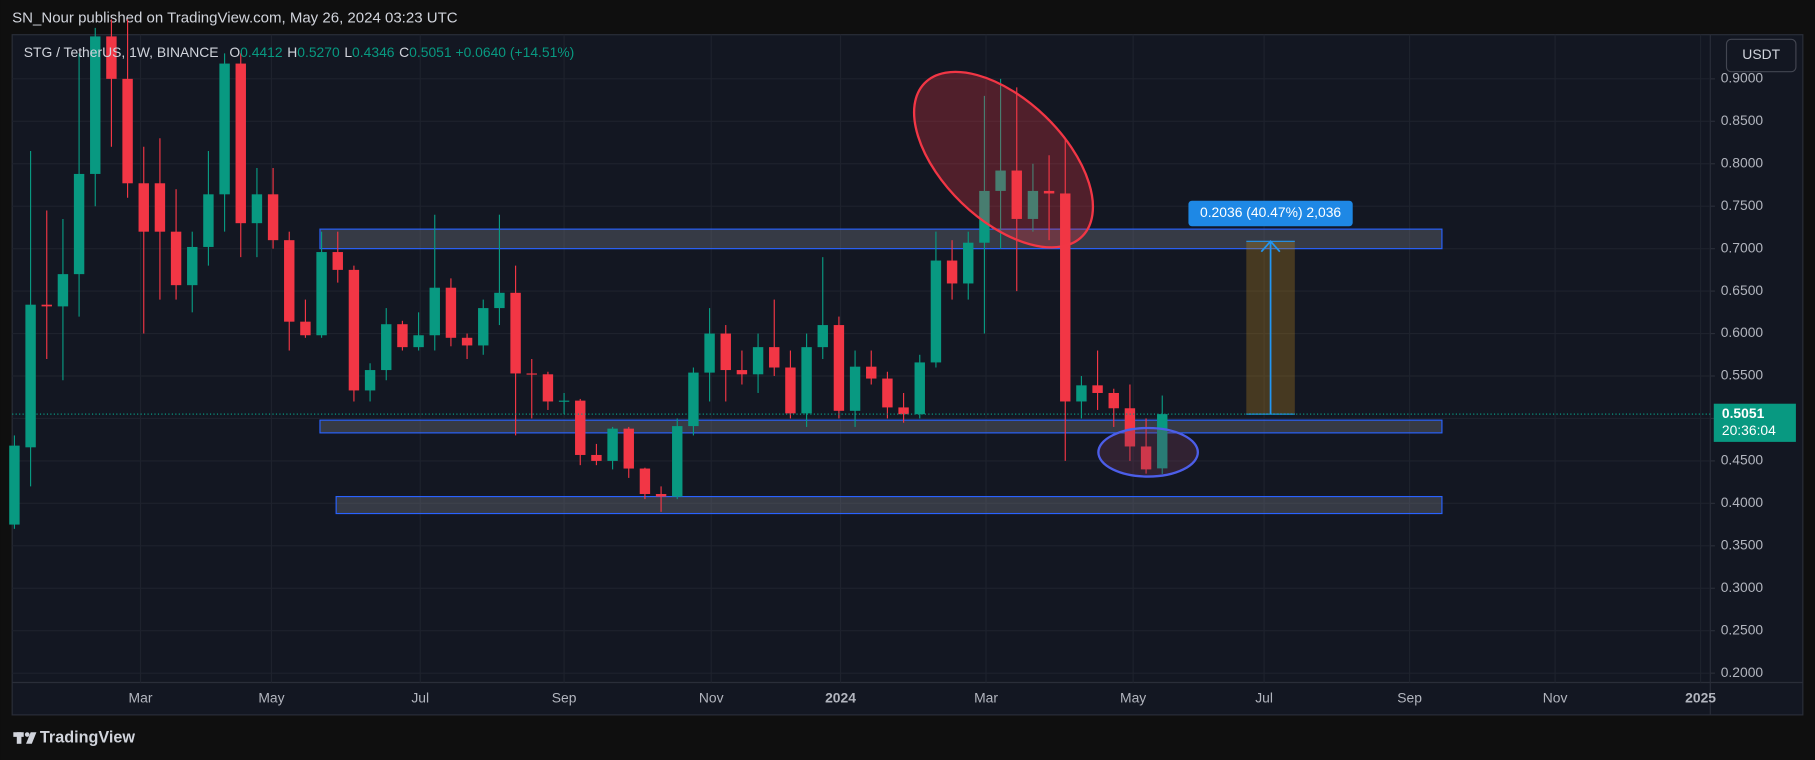 The width and height of the screenshot is (1815, 760). Describe the element at coordinates (1700, 697) in the screenshot. I see `x-tick-label: 2025` at that location.